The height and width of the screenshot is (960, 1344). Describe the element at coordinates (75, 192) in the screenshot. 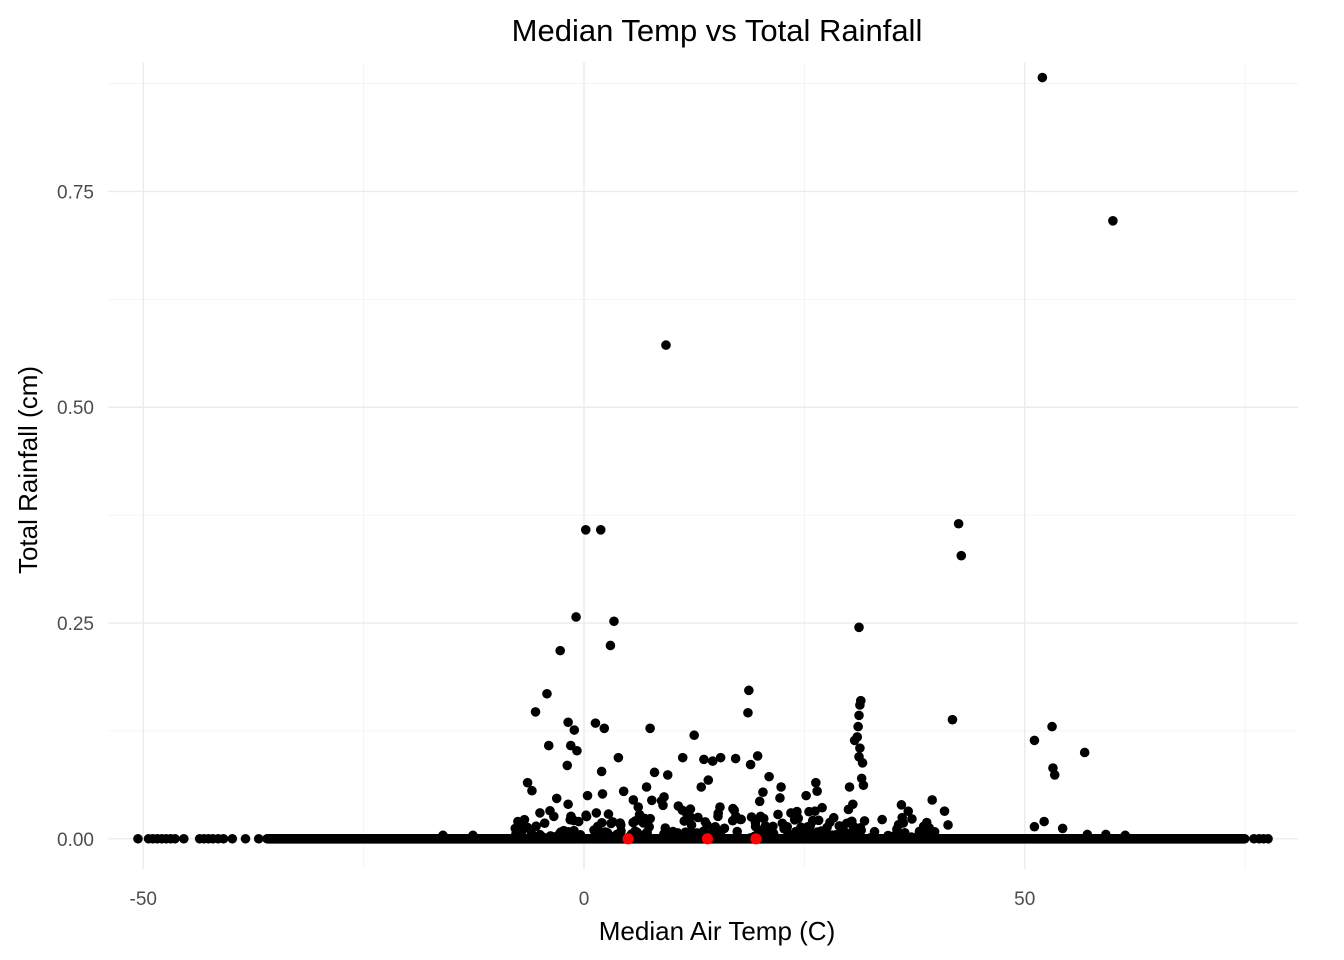

I see `y-tick-label: 0.75` at that location.